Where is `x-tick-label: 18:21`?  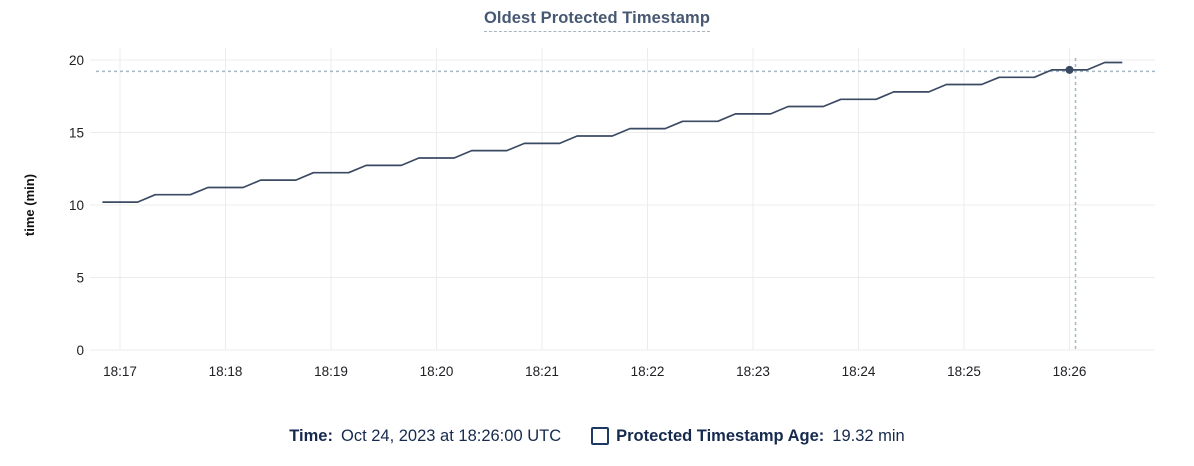
x-tick-label: 18:21 is located at coordinates (542, 371).